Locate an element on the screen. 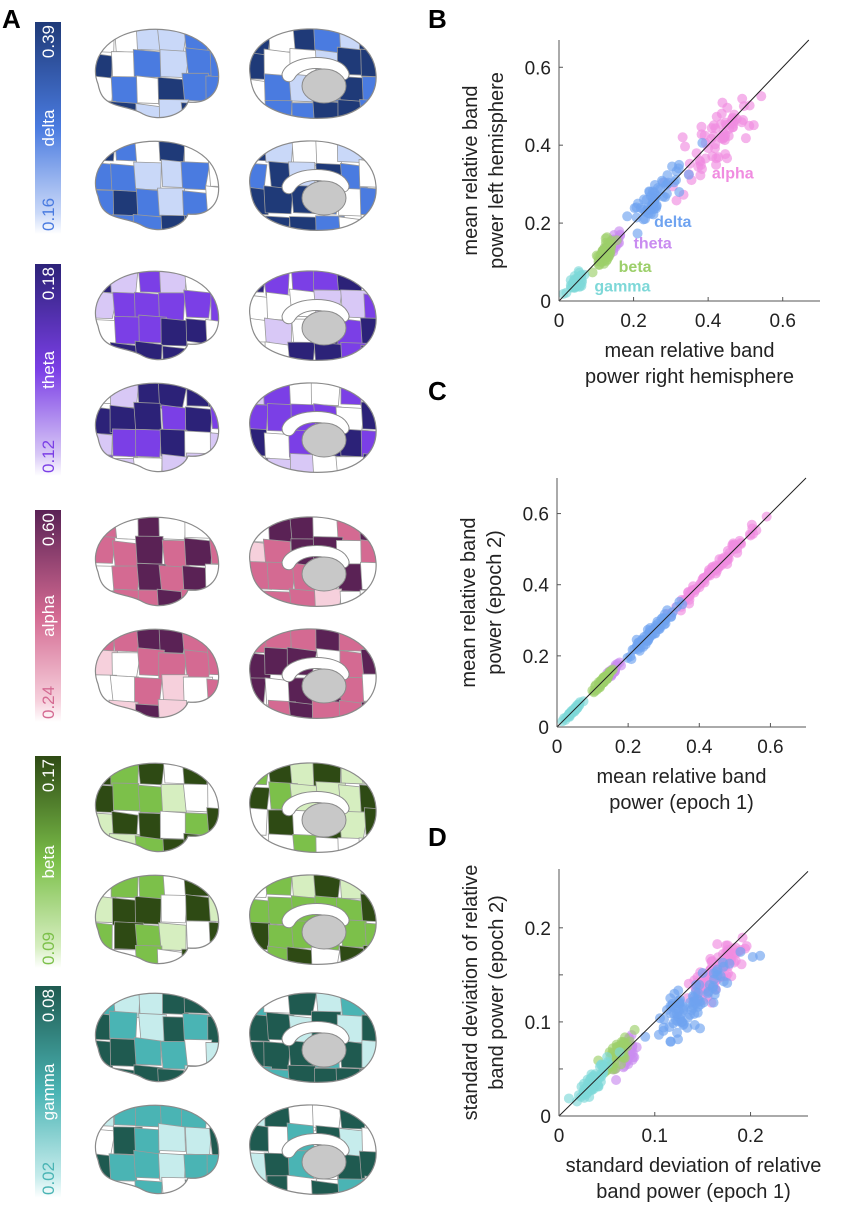 The width and height of the screenshot is (846, 1216). brain-left-medial-delta is located at coordinates (313, 73).